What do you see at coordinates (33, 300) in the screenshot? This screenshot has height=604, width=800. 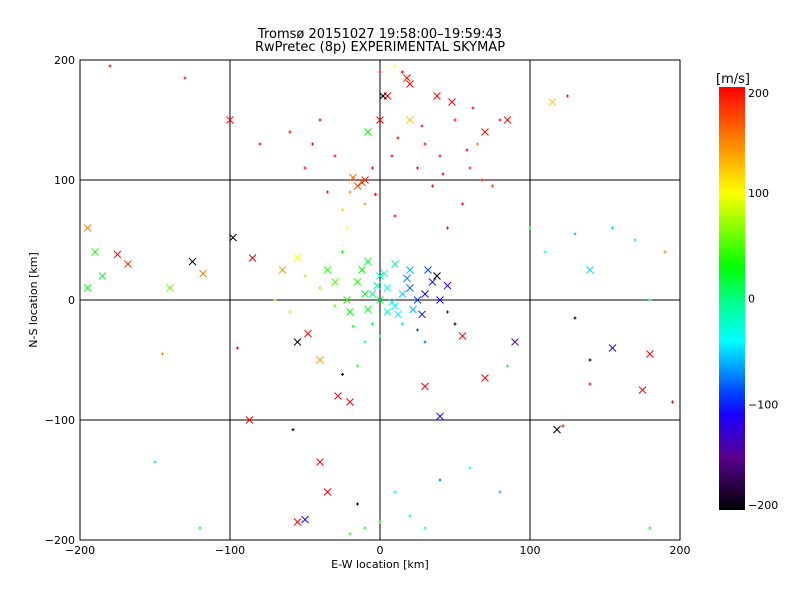 I see `y-axis-label: N-S location [km]` at bounding box center [33, 300].